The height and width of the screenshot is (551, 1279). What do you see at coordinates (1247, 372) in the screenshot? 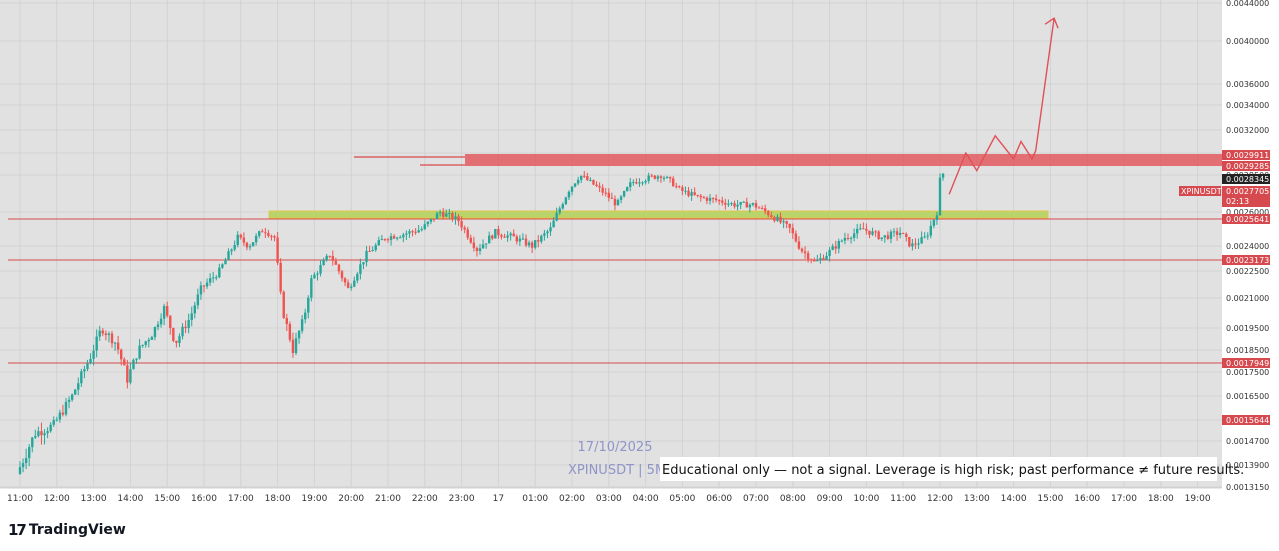
I see `price-tick-label: 0.0017500` at bounding box center [1247, 372].